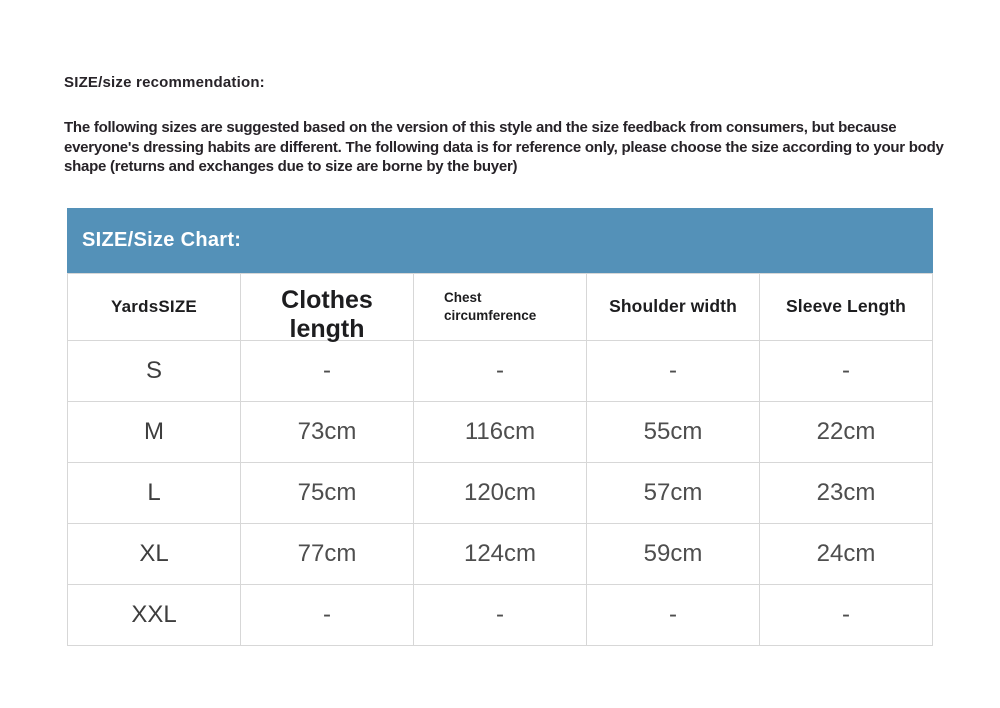 Image resolution: width=1000 pixels, height=708 pixels. I want to click on size-cell: L, so click(154, 492).